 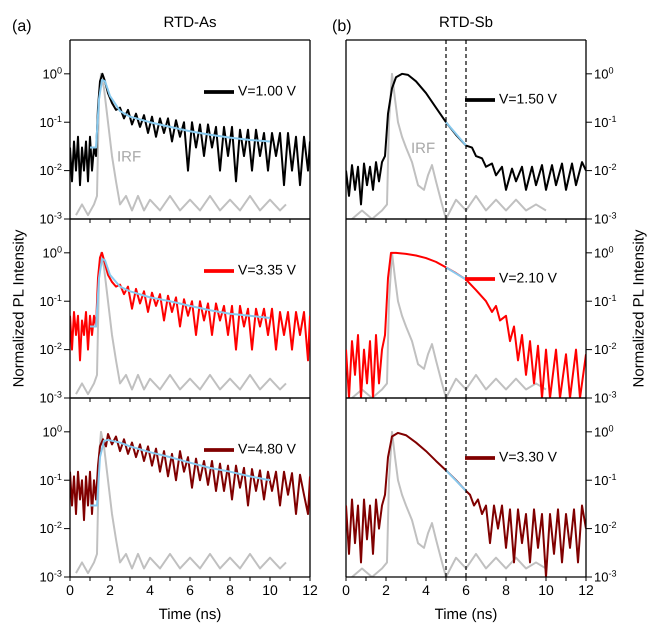 I want to click on legend-label: V=1.50 V, so click(x=528, y=98).